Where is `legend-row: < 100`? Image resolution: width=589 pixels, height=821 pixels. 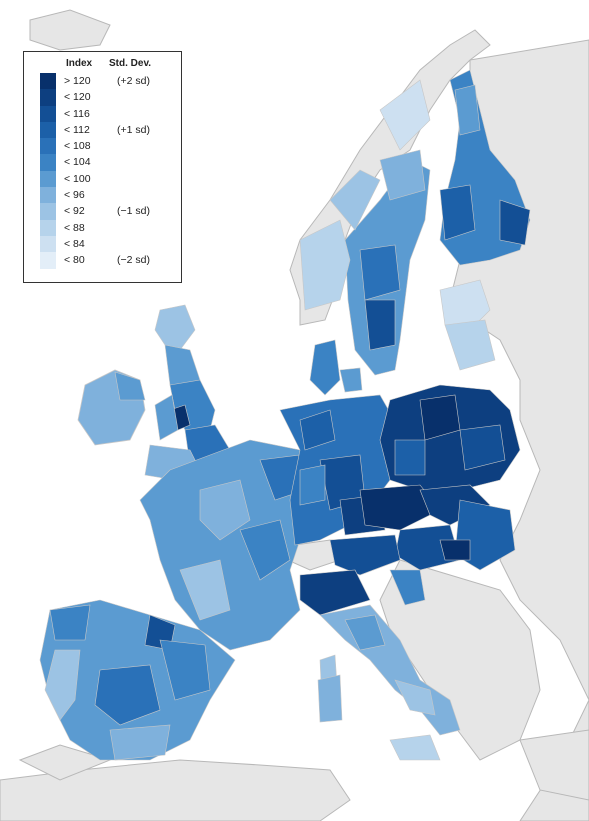
legend-row: < 100 is located at coordinates (102, 179).